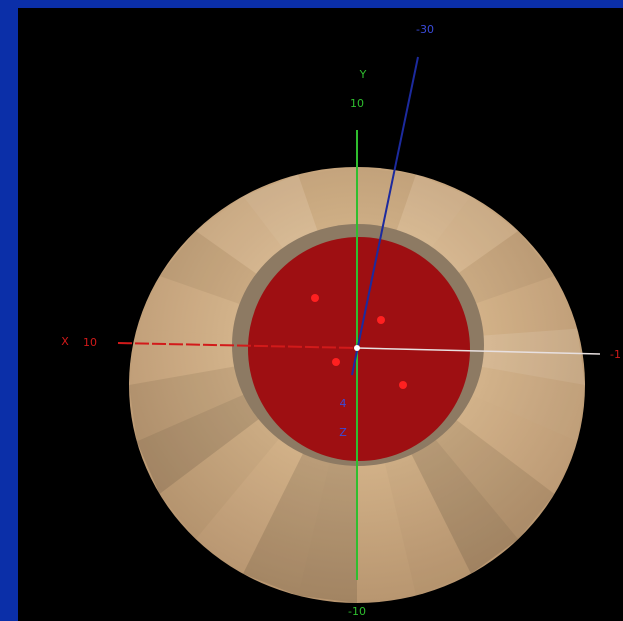  Describe the element at coordinates (343, 403) in the screenshot. I see `z-min-label: 4` at that location.